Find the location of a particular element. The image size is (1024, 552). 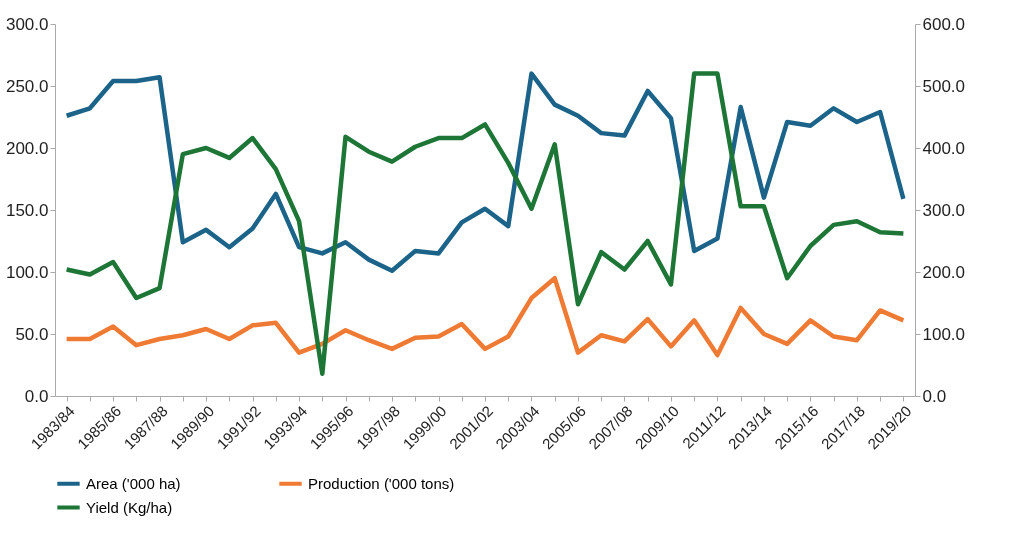

legend-label: Yield (Kg/ha) is located at coordinates (129, 507).